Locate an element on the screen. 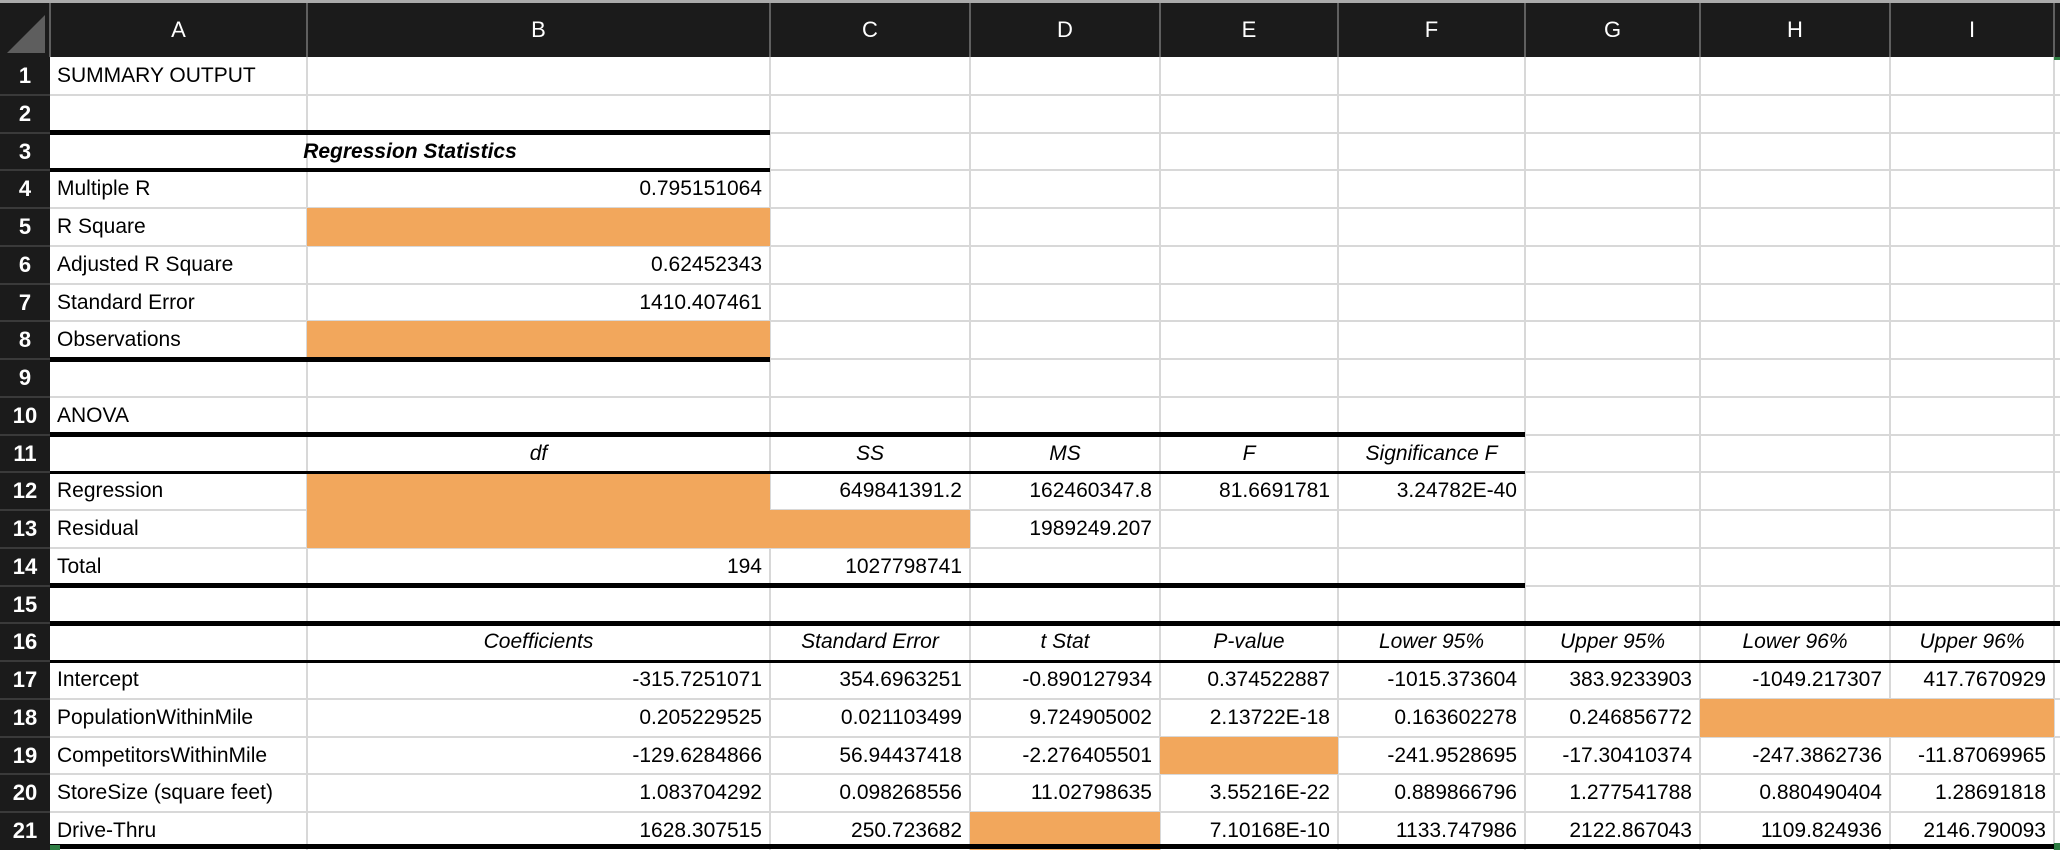 Image resolution: width=2060 pixels, height=850 pixels. cell-D17: -0.890127934 is located at coordinates (1087, 680).